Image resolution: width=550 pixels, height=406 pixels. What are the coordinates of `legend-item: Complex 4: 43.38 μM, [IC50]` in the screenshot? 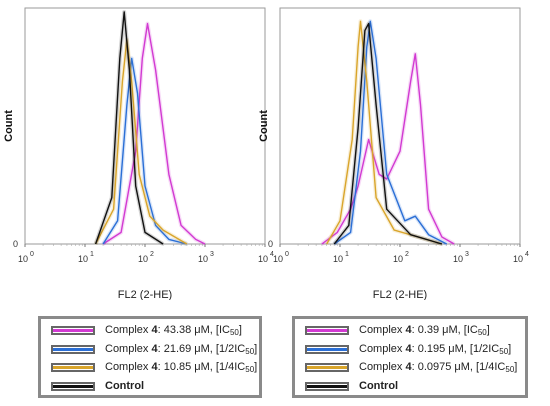 It's located at (146, 330).